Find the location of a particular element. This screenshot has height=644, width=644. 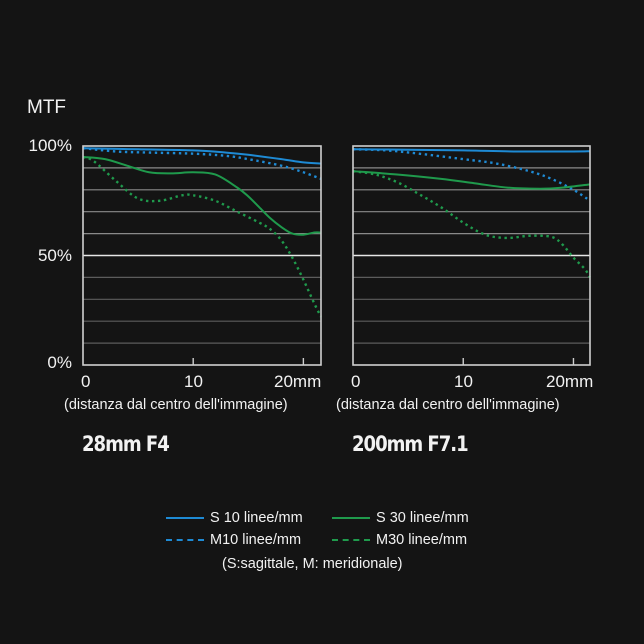

legend-item-m10: M10 linee/mm is located at coordinates (233, 540).